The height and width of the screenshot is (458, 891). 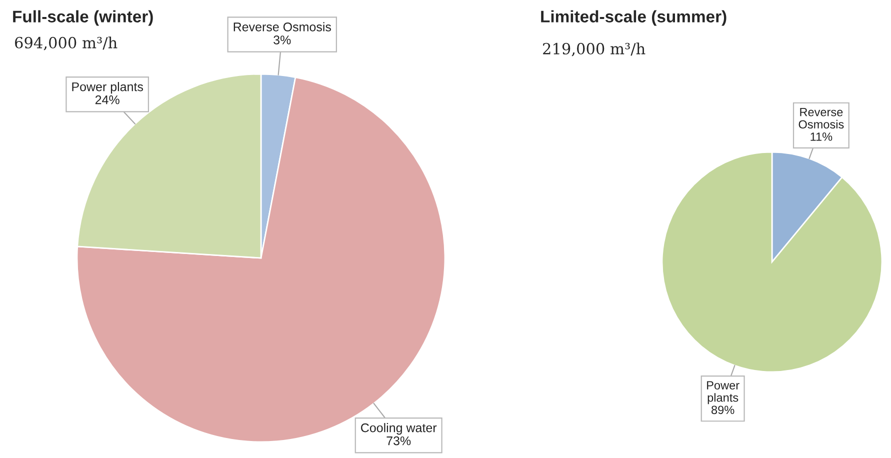 What do you see at coordinates (723, 410) in the screenshot?
I see `data-label: 89%` at bounding box center [723, 410].